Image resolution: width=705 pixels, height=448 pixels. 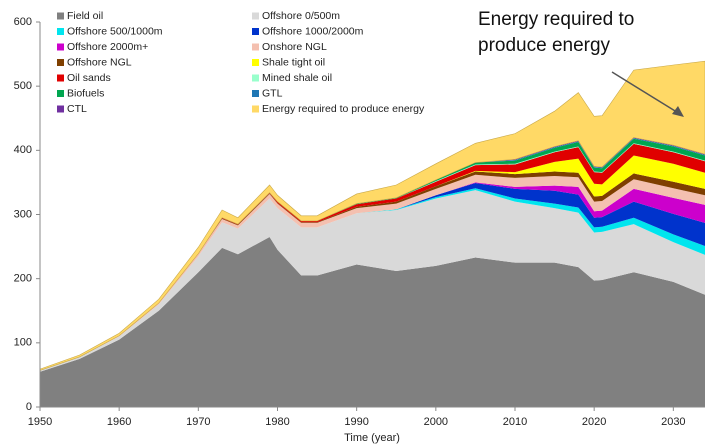 What do you see at coordinates (119, 422) in the screenshot?
I see `x-tick-label: 1960` at bounding box center [119, 422].